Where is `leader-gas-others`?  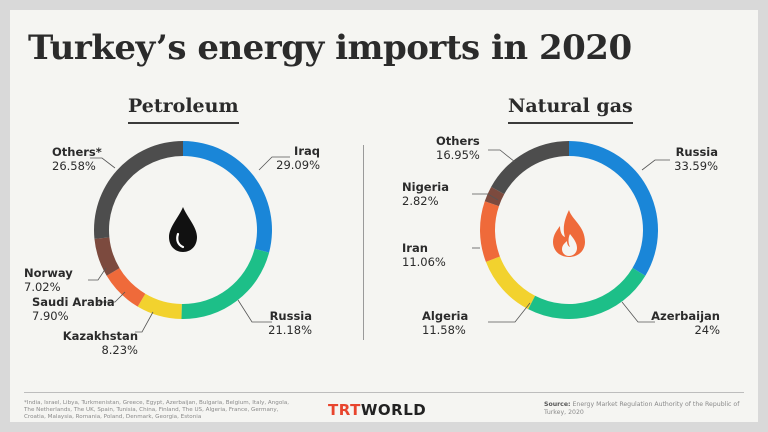 leader-gas-others is located at coordinates (502, 156).